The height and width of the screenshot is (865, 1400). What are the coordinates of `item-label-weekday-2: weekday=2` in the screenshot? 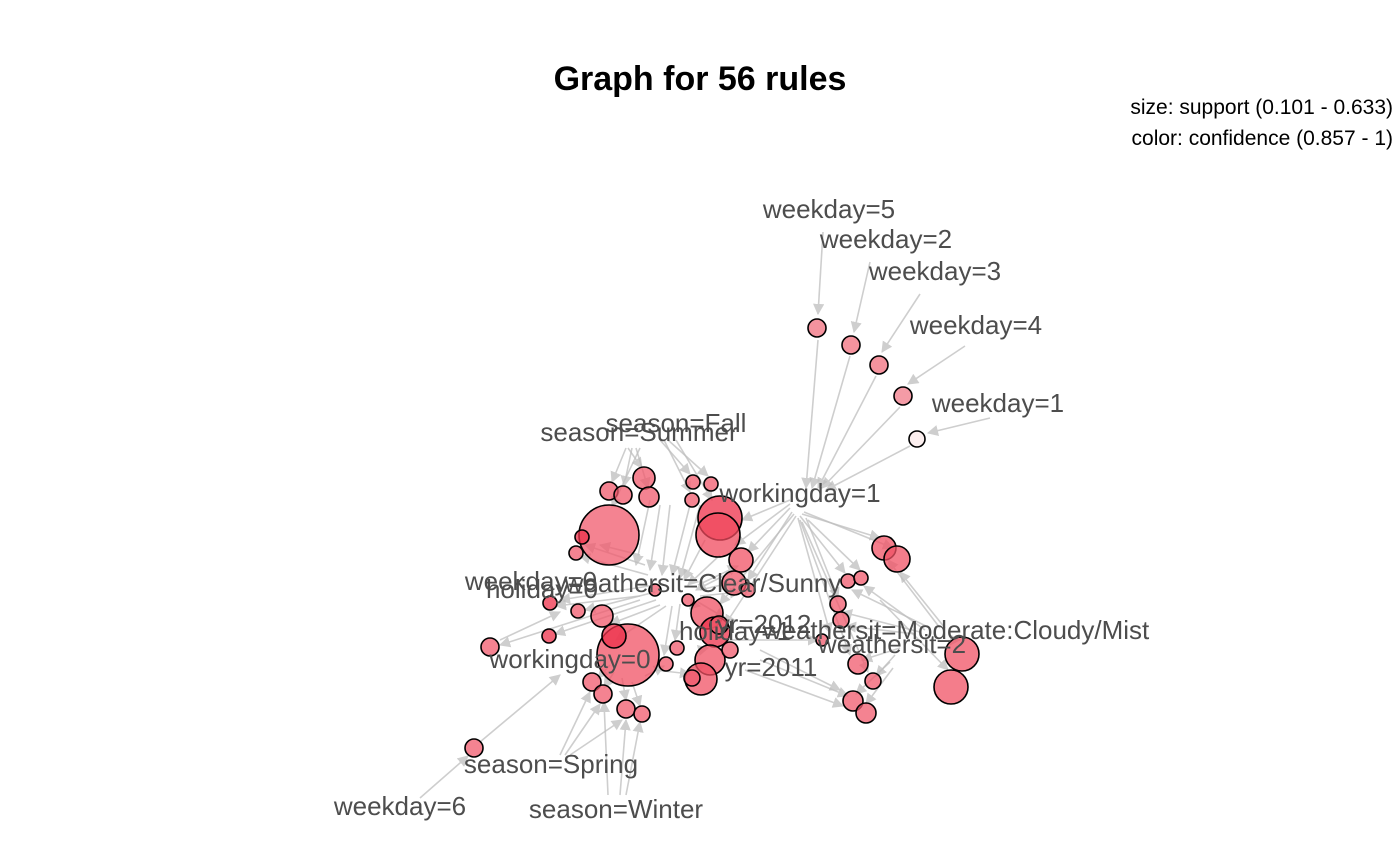 It's located at (885, 239).